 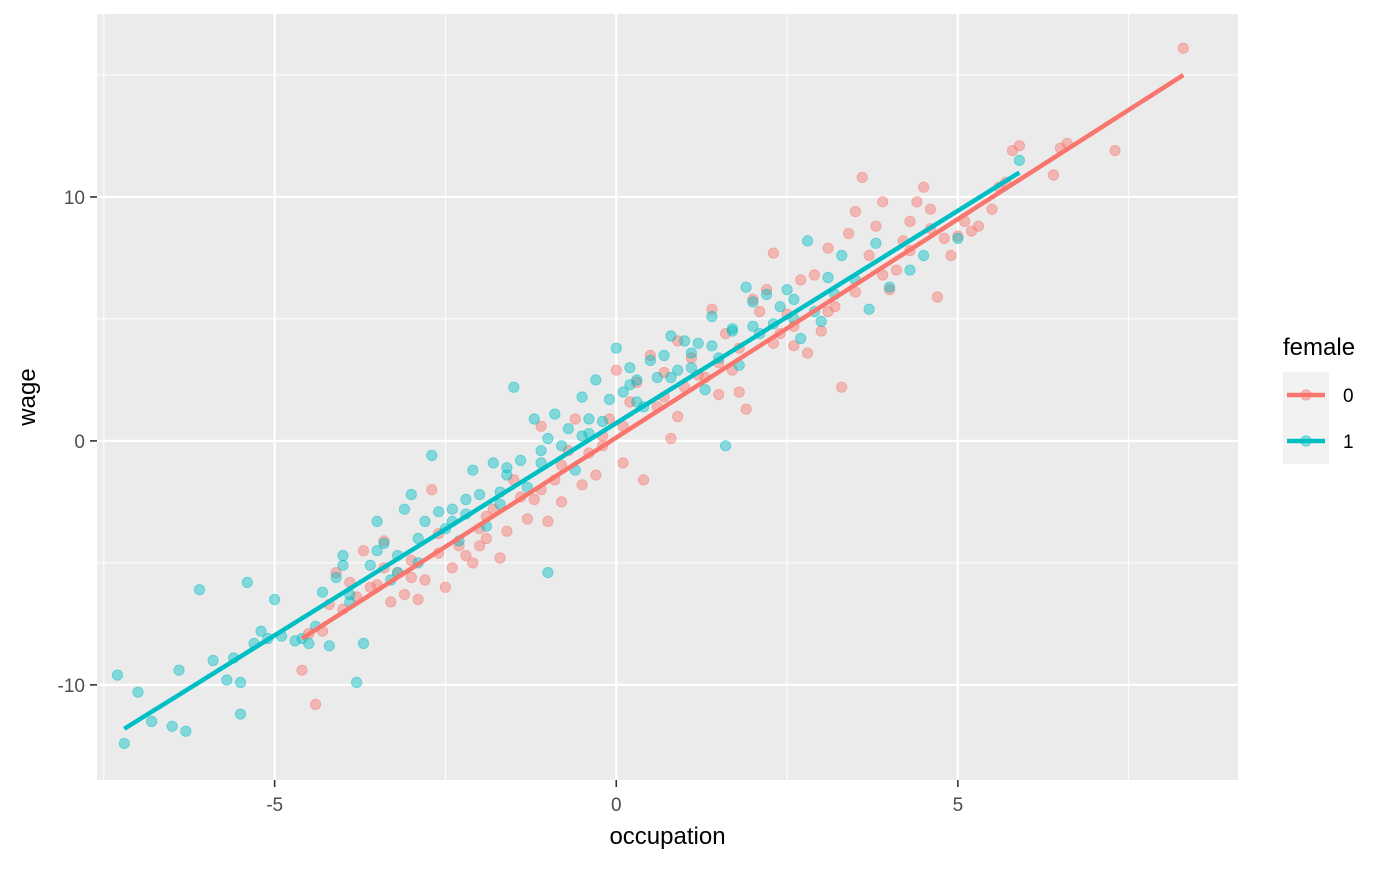 What do you see at coordinates (71, 686) in the screenshot?
I see `y-tick-label: -10` at bounding box center [71, 686].